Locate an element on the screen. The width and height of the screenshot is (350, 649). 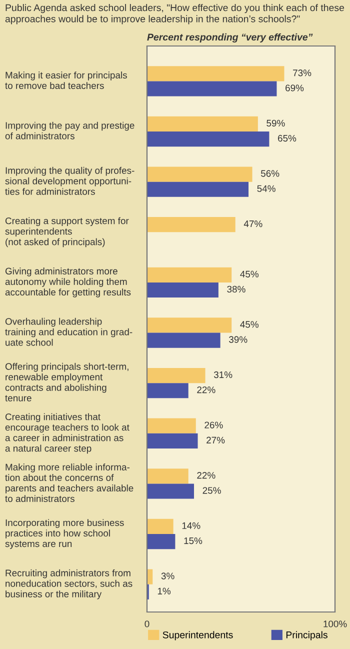
data-label: 25% is located at coordinates (211, 490).